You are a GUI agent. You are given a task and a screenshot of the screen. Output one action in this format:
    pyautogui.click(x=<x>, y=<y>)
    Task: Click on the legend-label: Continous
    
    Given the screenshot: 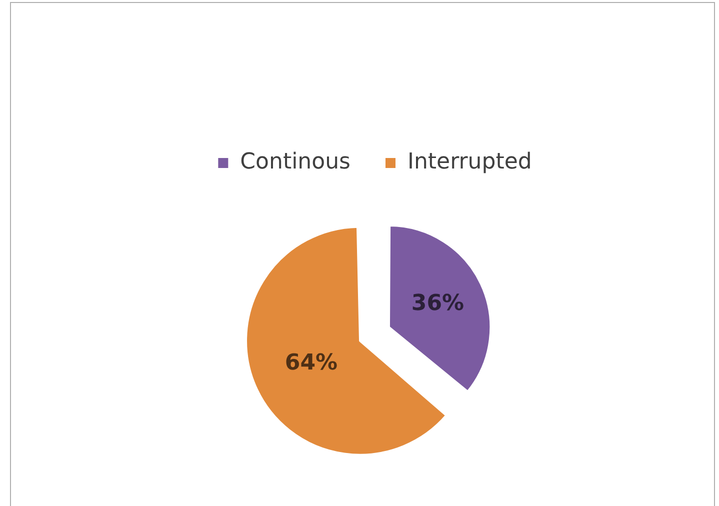 What is the action you would take?
    pyautogui.click(x=295, y=162)
    